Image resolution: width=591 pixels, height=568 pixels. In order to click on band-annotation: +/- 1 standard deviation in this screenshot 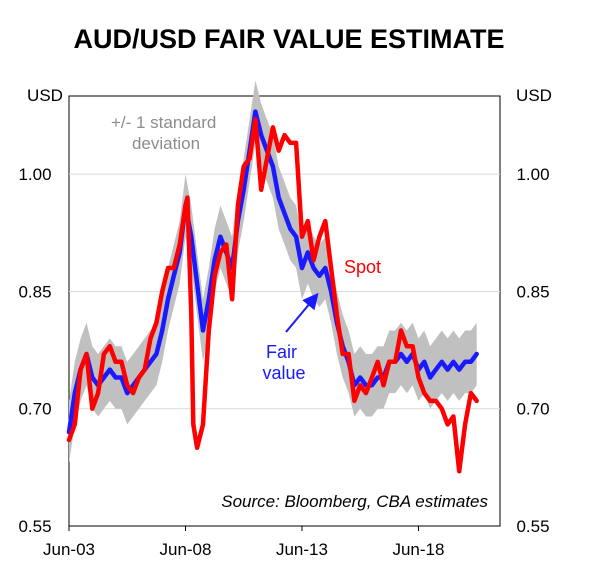, I will do `click(166, 133)`.